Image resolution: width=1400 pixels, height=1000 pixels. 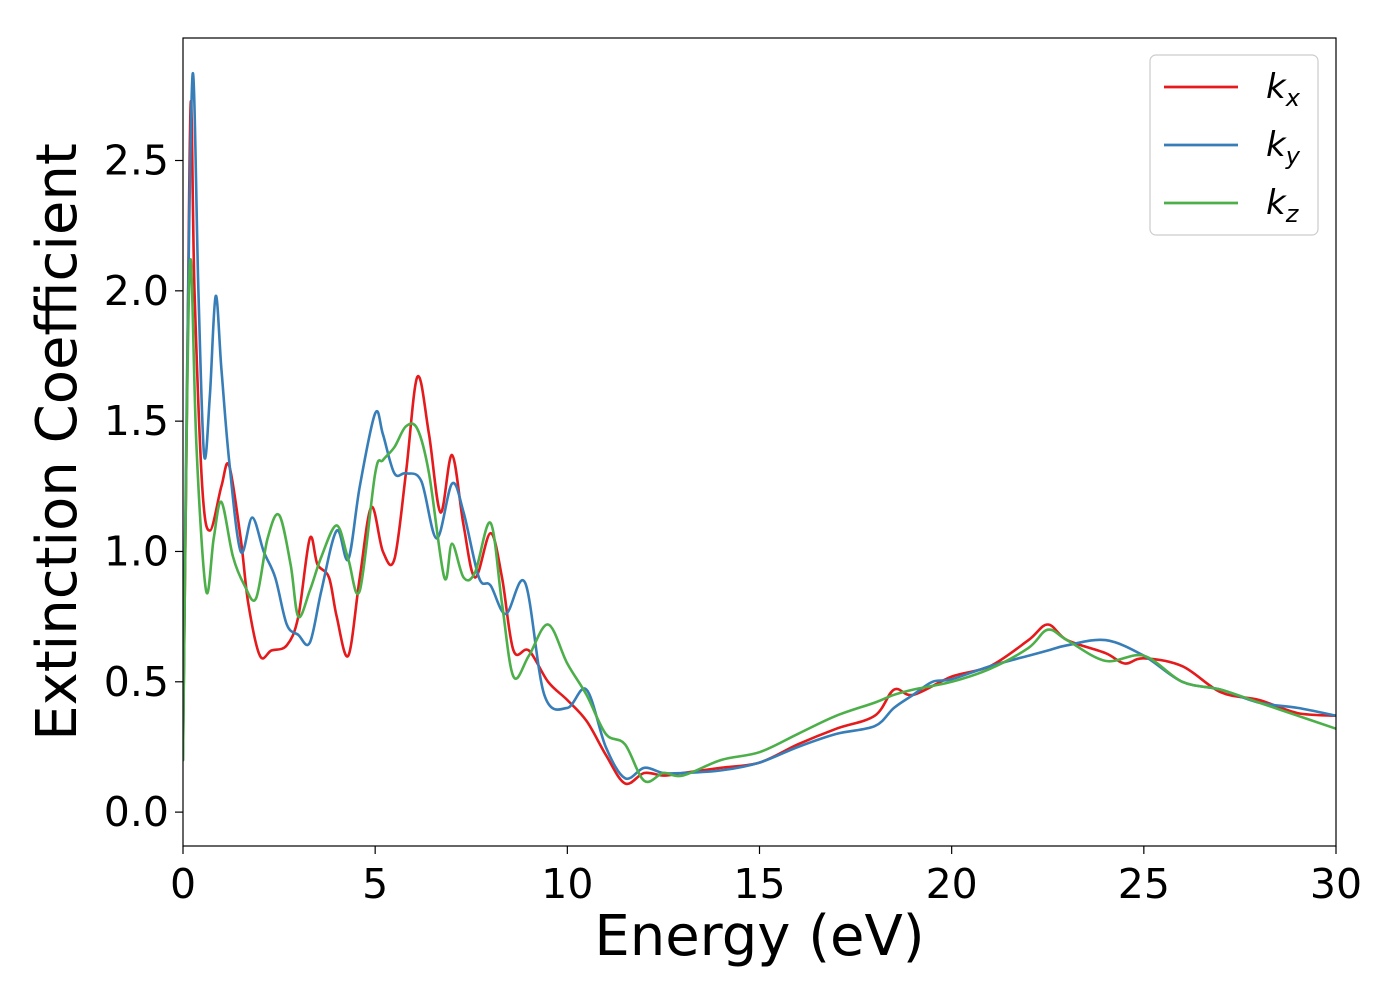 I want to click on x-tick-label: 15, so click(x=759, y=884).